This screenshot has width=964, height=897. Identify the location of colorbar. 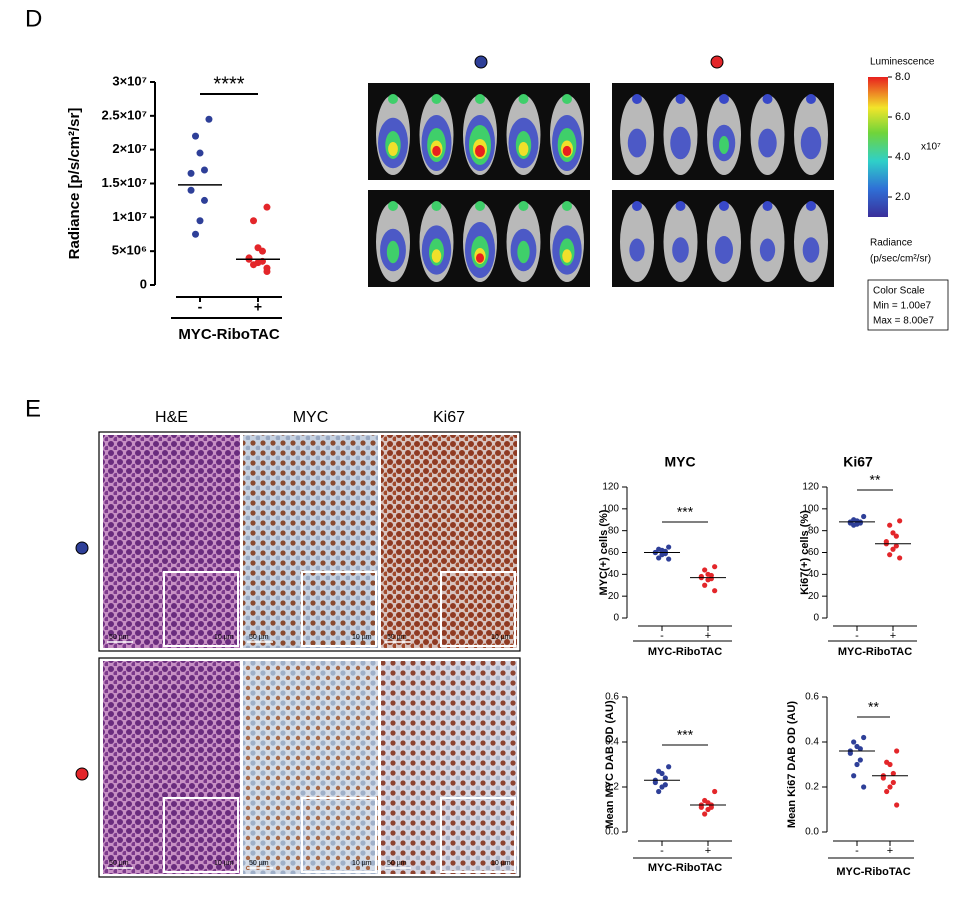
(878, 147).